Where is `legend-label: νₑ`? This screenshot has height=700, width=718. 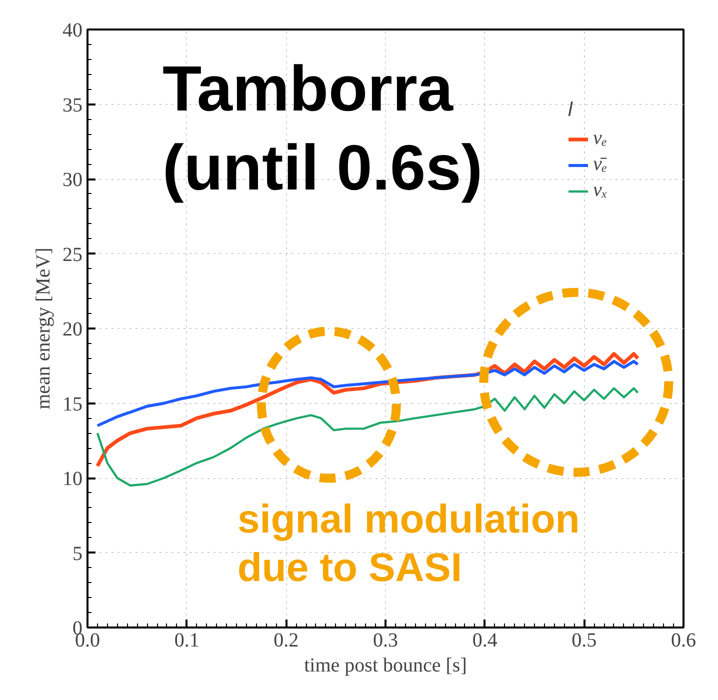
legend-label: νₑ is located at coordinates (600, 138).